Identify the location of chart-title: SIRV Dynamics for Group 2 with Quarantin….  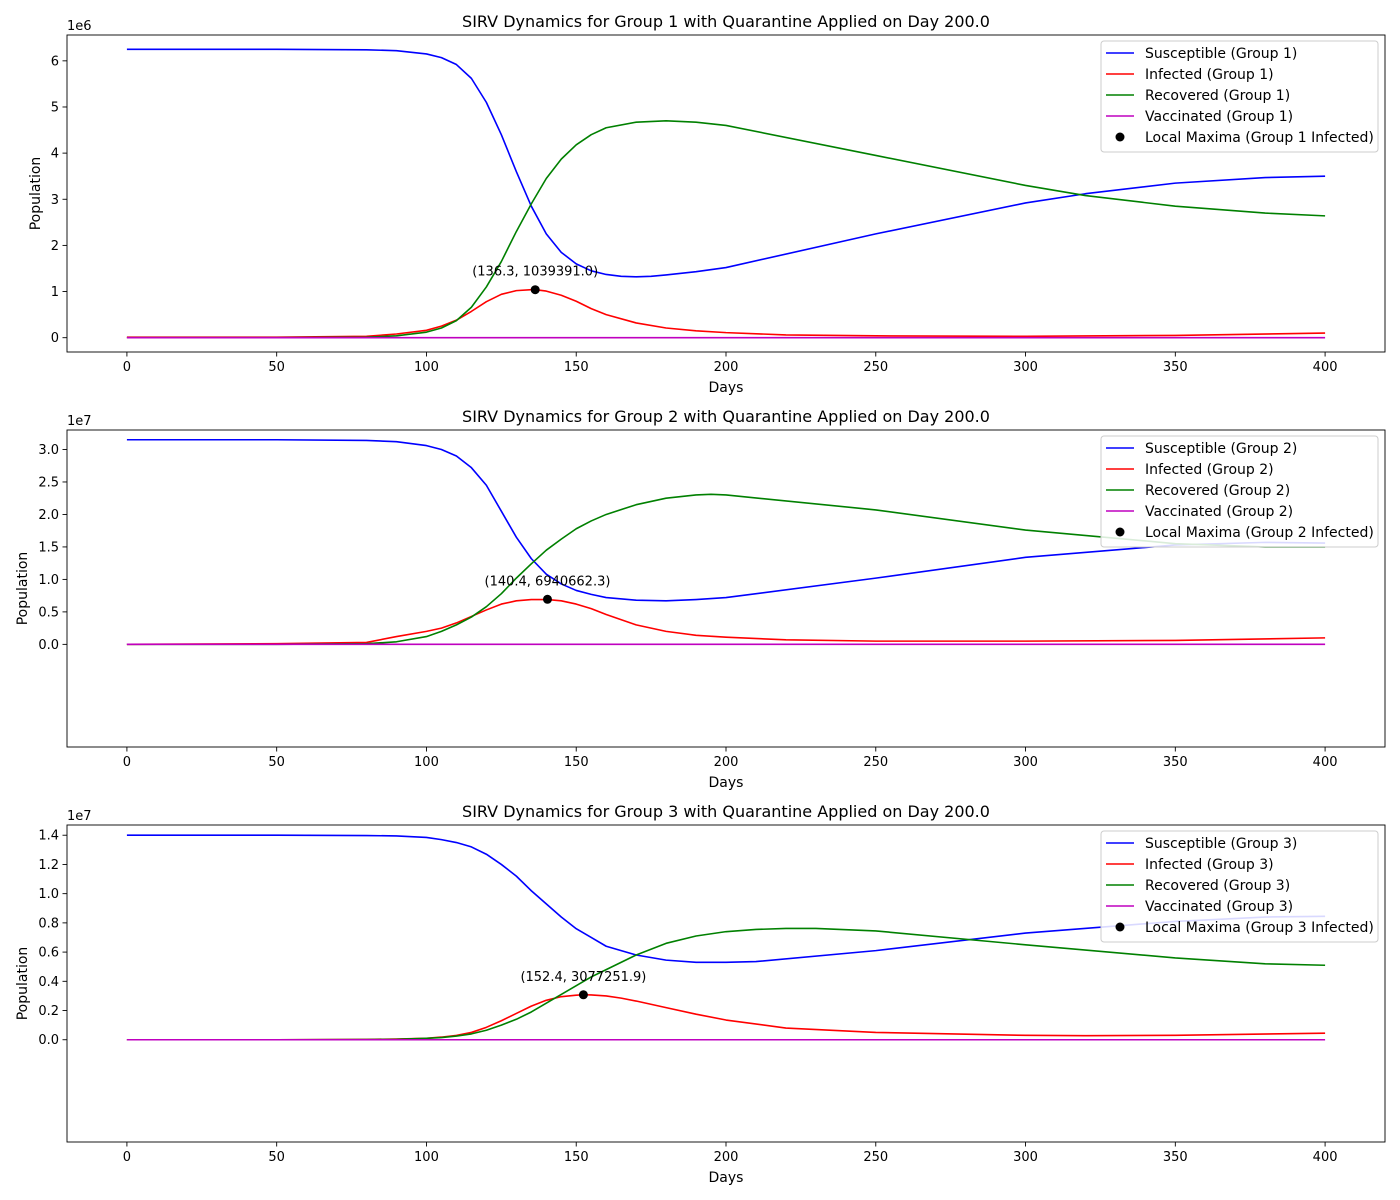
(726, 416).